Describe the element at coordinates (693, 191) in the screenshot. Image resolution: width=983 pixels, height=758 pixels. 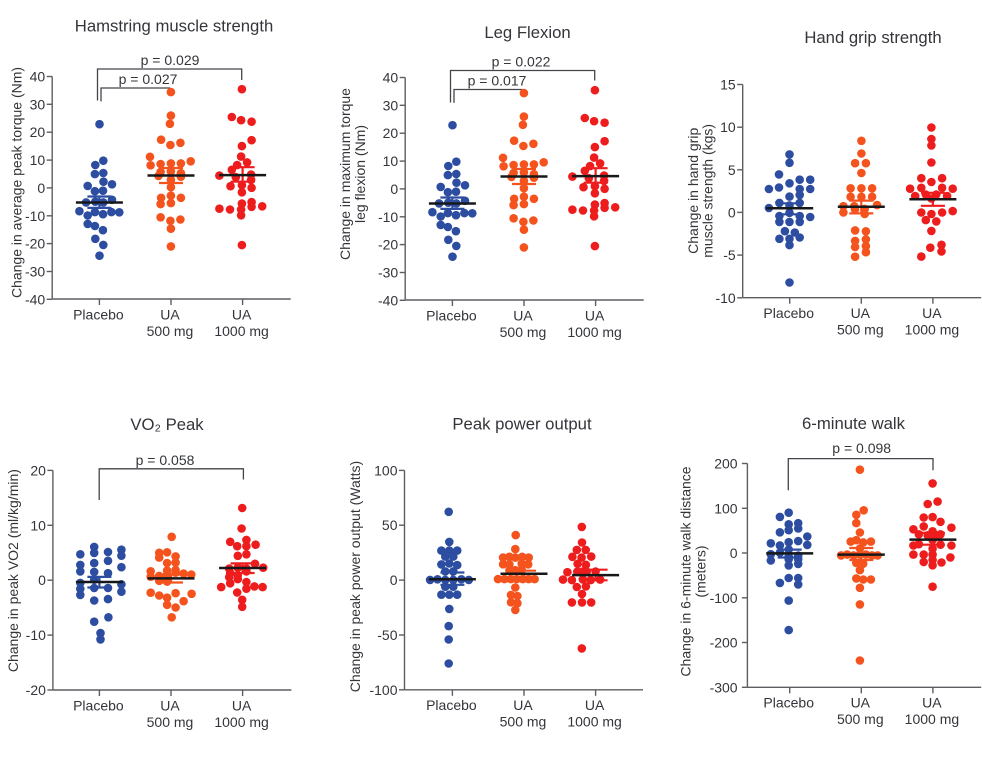
I see `svg-text: Change in hand grip` at that location.